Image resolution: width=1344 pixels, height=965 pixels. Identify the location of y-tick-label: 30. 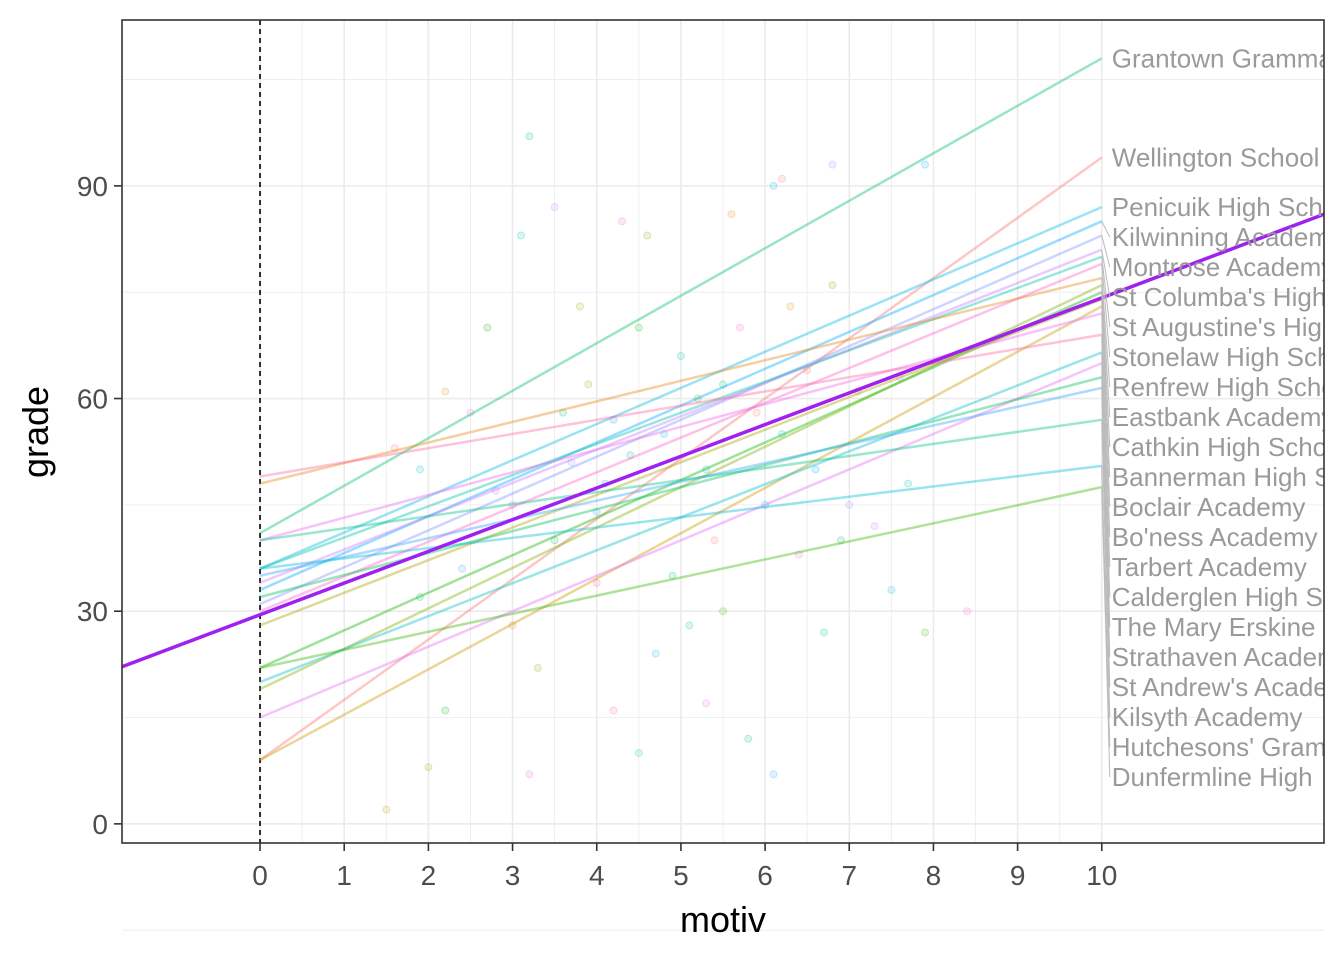
(92, 611).